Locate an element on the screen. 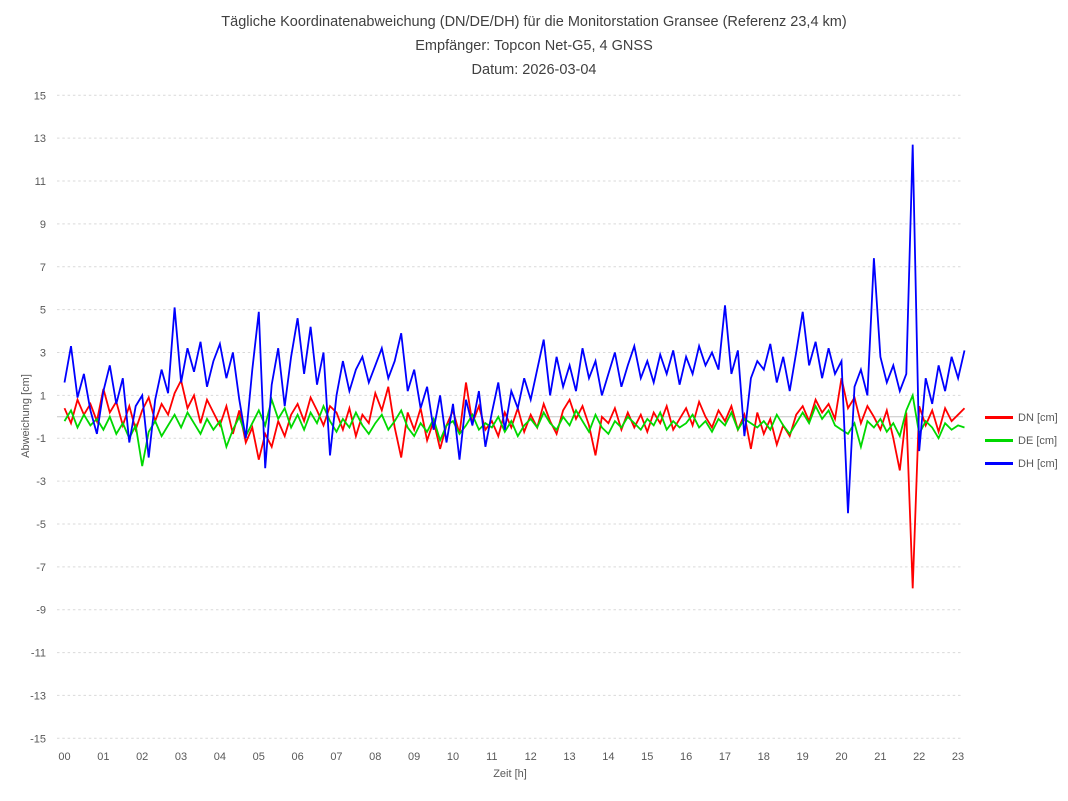 The image size is (1068, 801). legend: DN [cm] DE [cm] DH [cm] is located at coordinates (1021, 440).